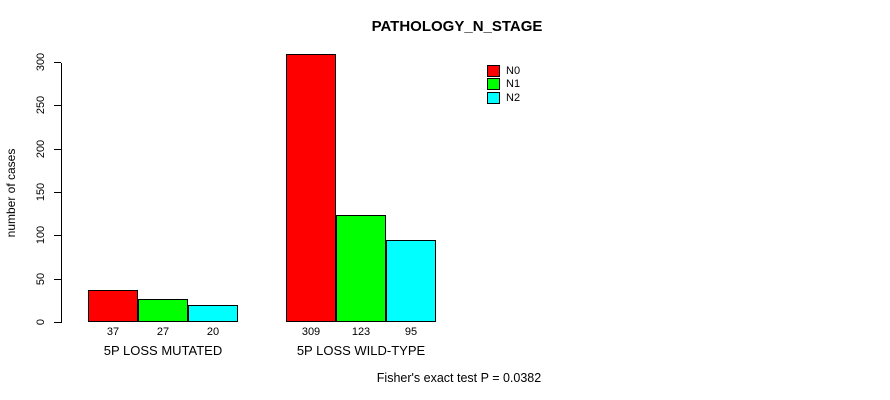 This screenshot has width=890, height=400. Describe the element at coordinates (361, 350) in the screenshot. I see `group-label: 5P LOSS WILD-TYPE` at that location.